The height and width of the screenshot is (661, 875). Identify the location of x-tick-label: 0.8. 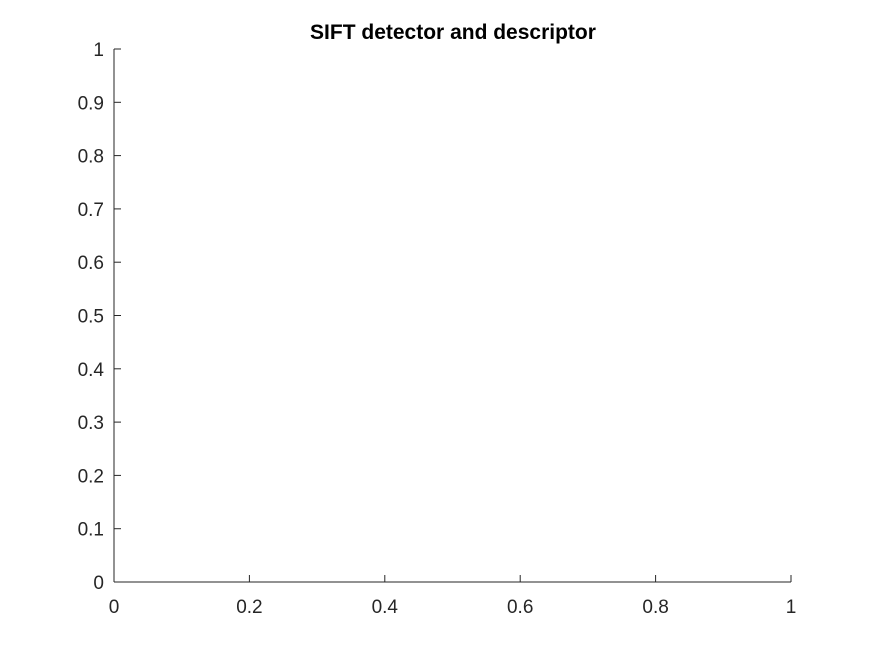
(655, 607).